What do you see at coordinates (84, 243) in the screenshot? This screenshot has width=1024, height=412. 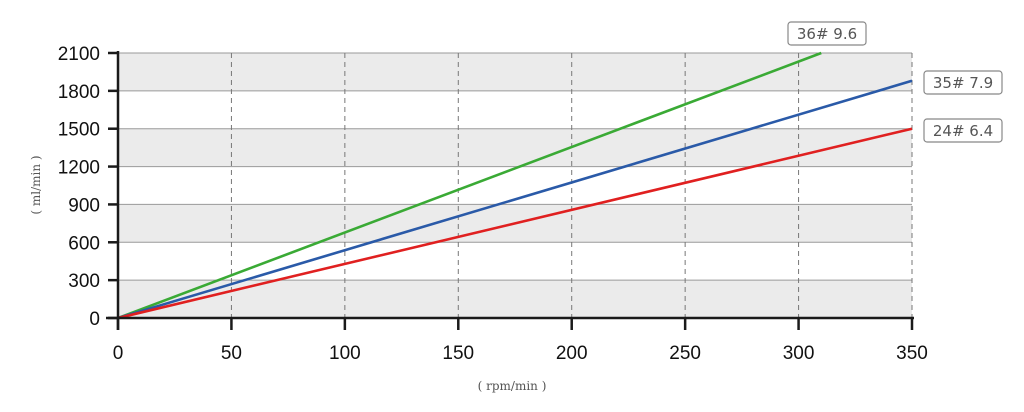 I see `y-tick-label: 600` at bounding box center [84, 243].